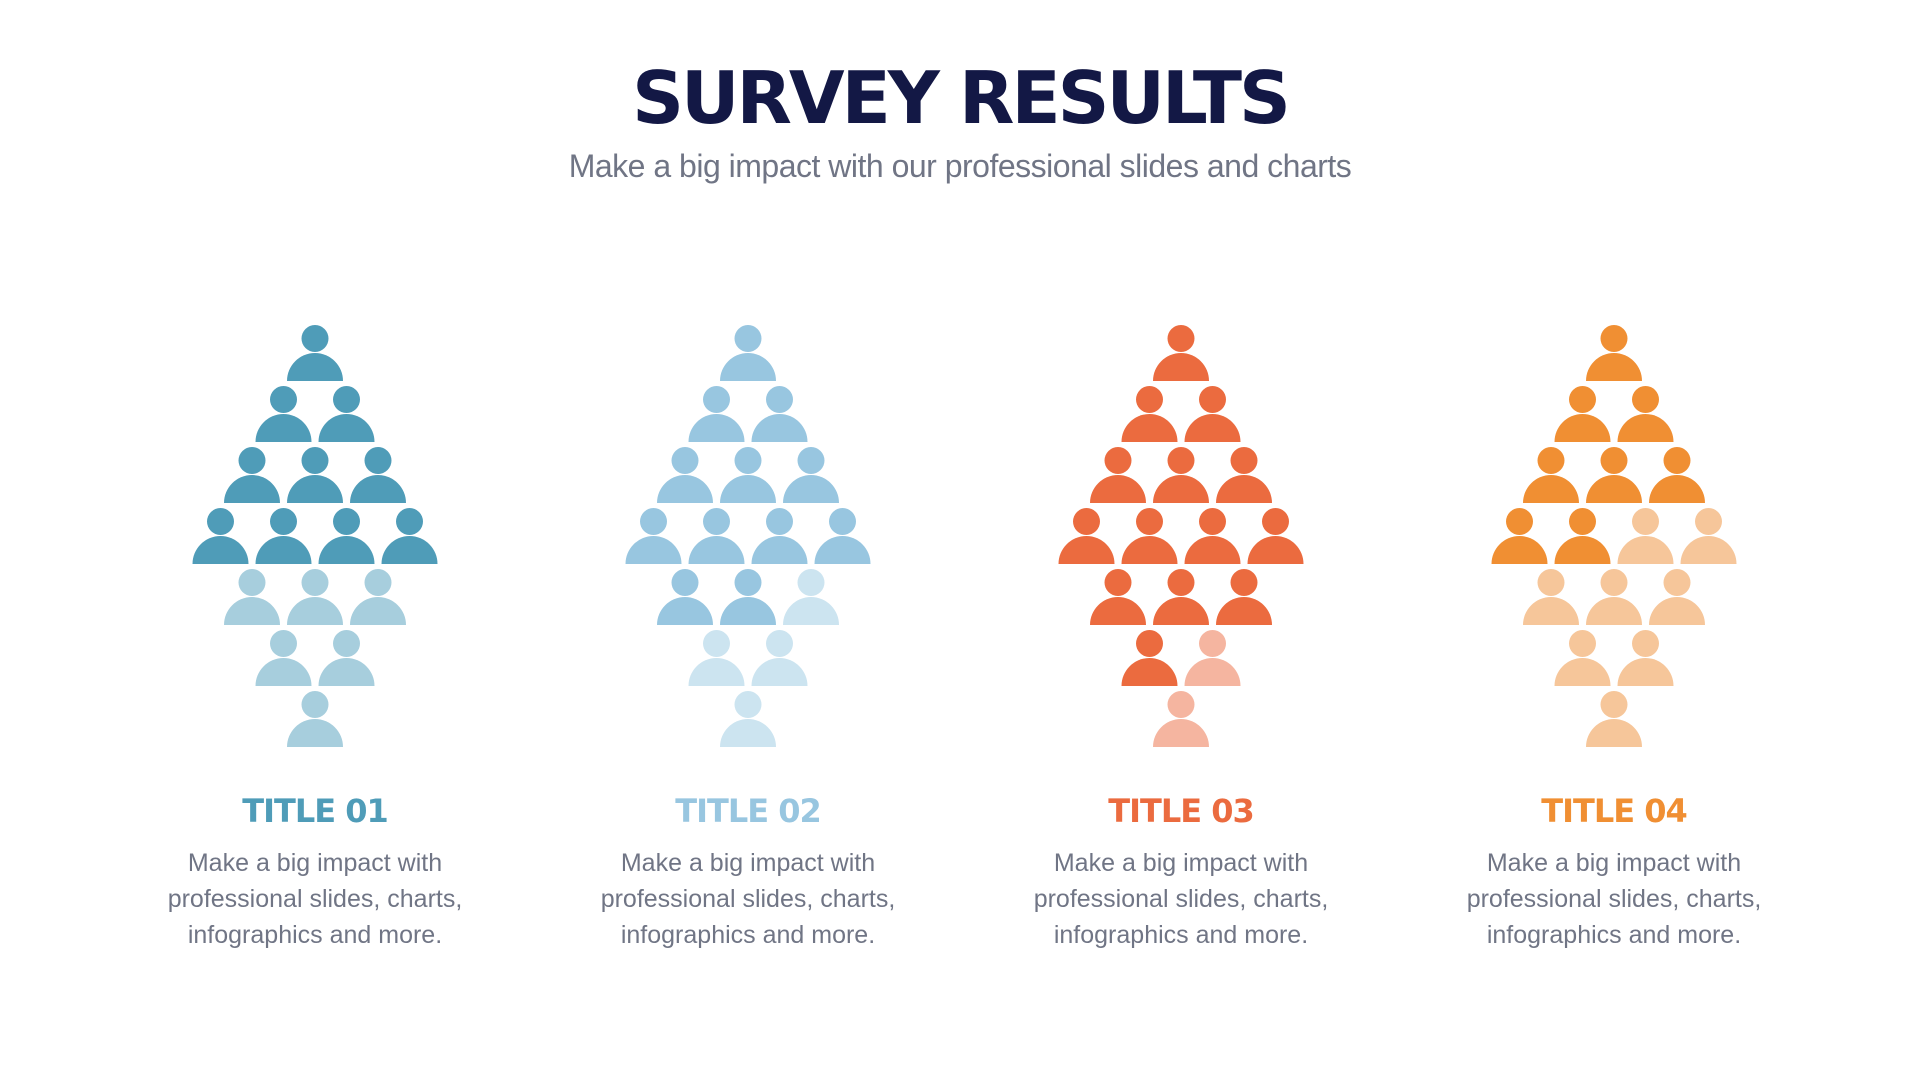 The width and height of the screenshot is (1920, 1080). Describe the element at coordinates (315, 811) in the screenshot. I see `column-title-1: TITLE 01` at that location.